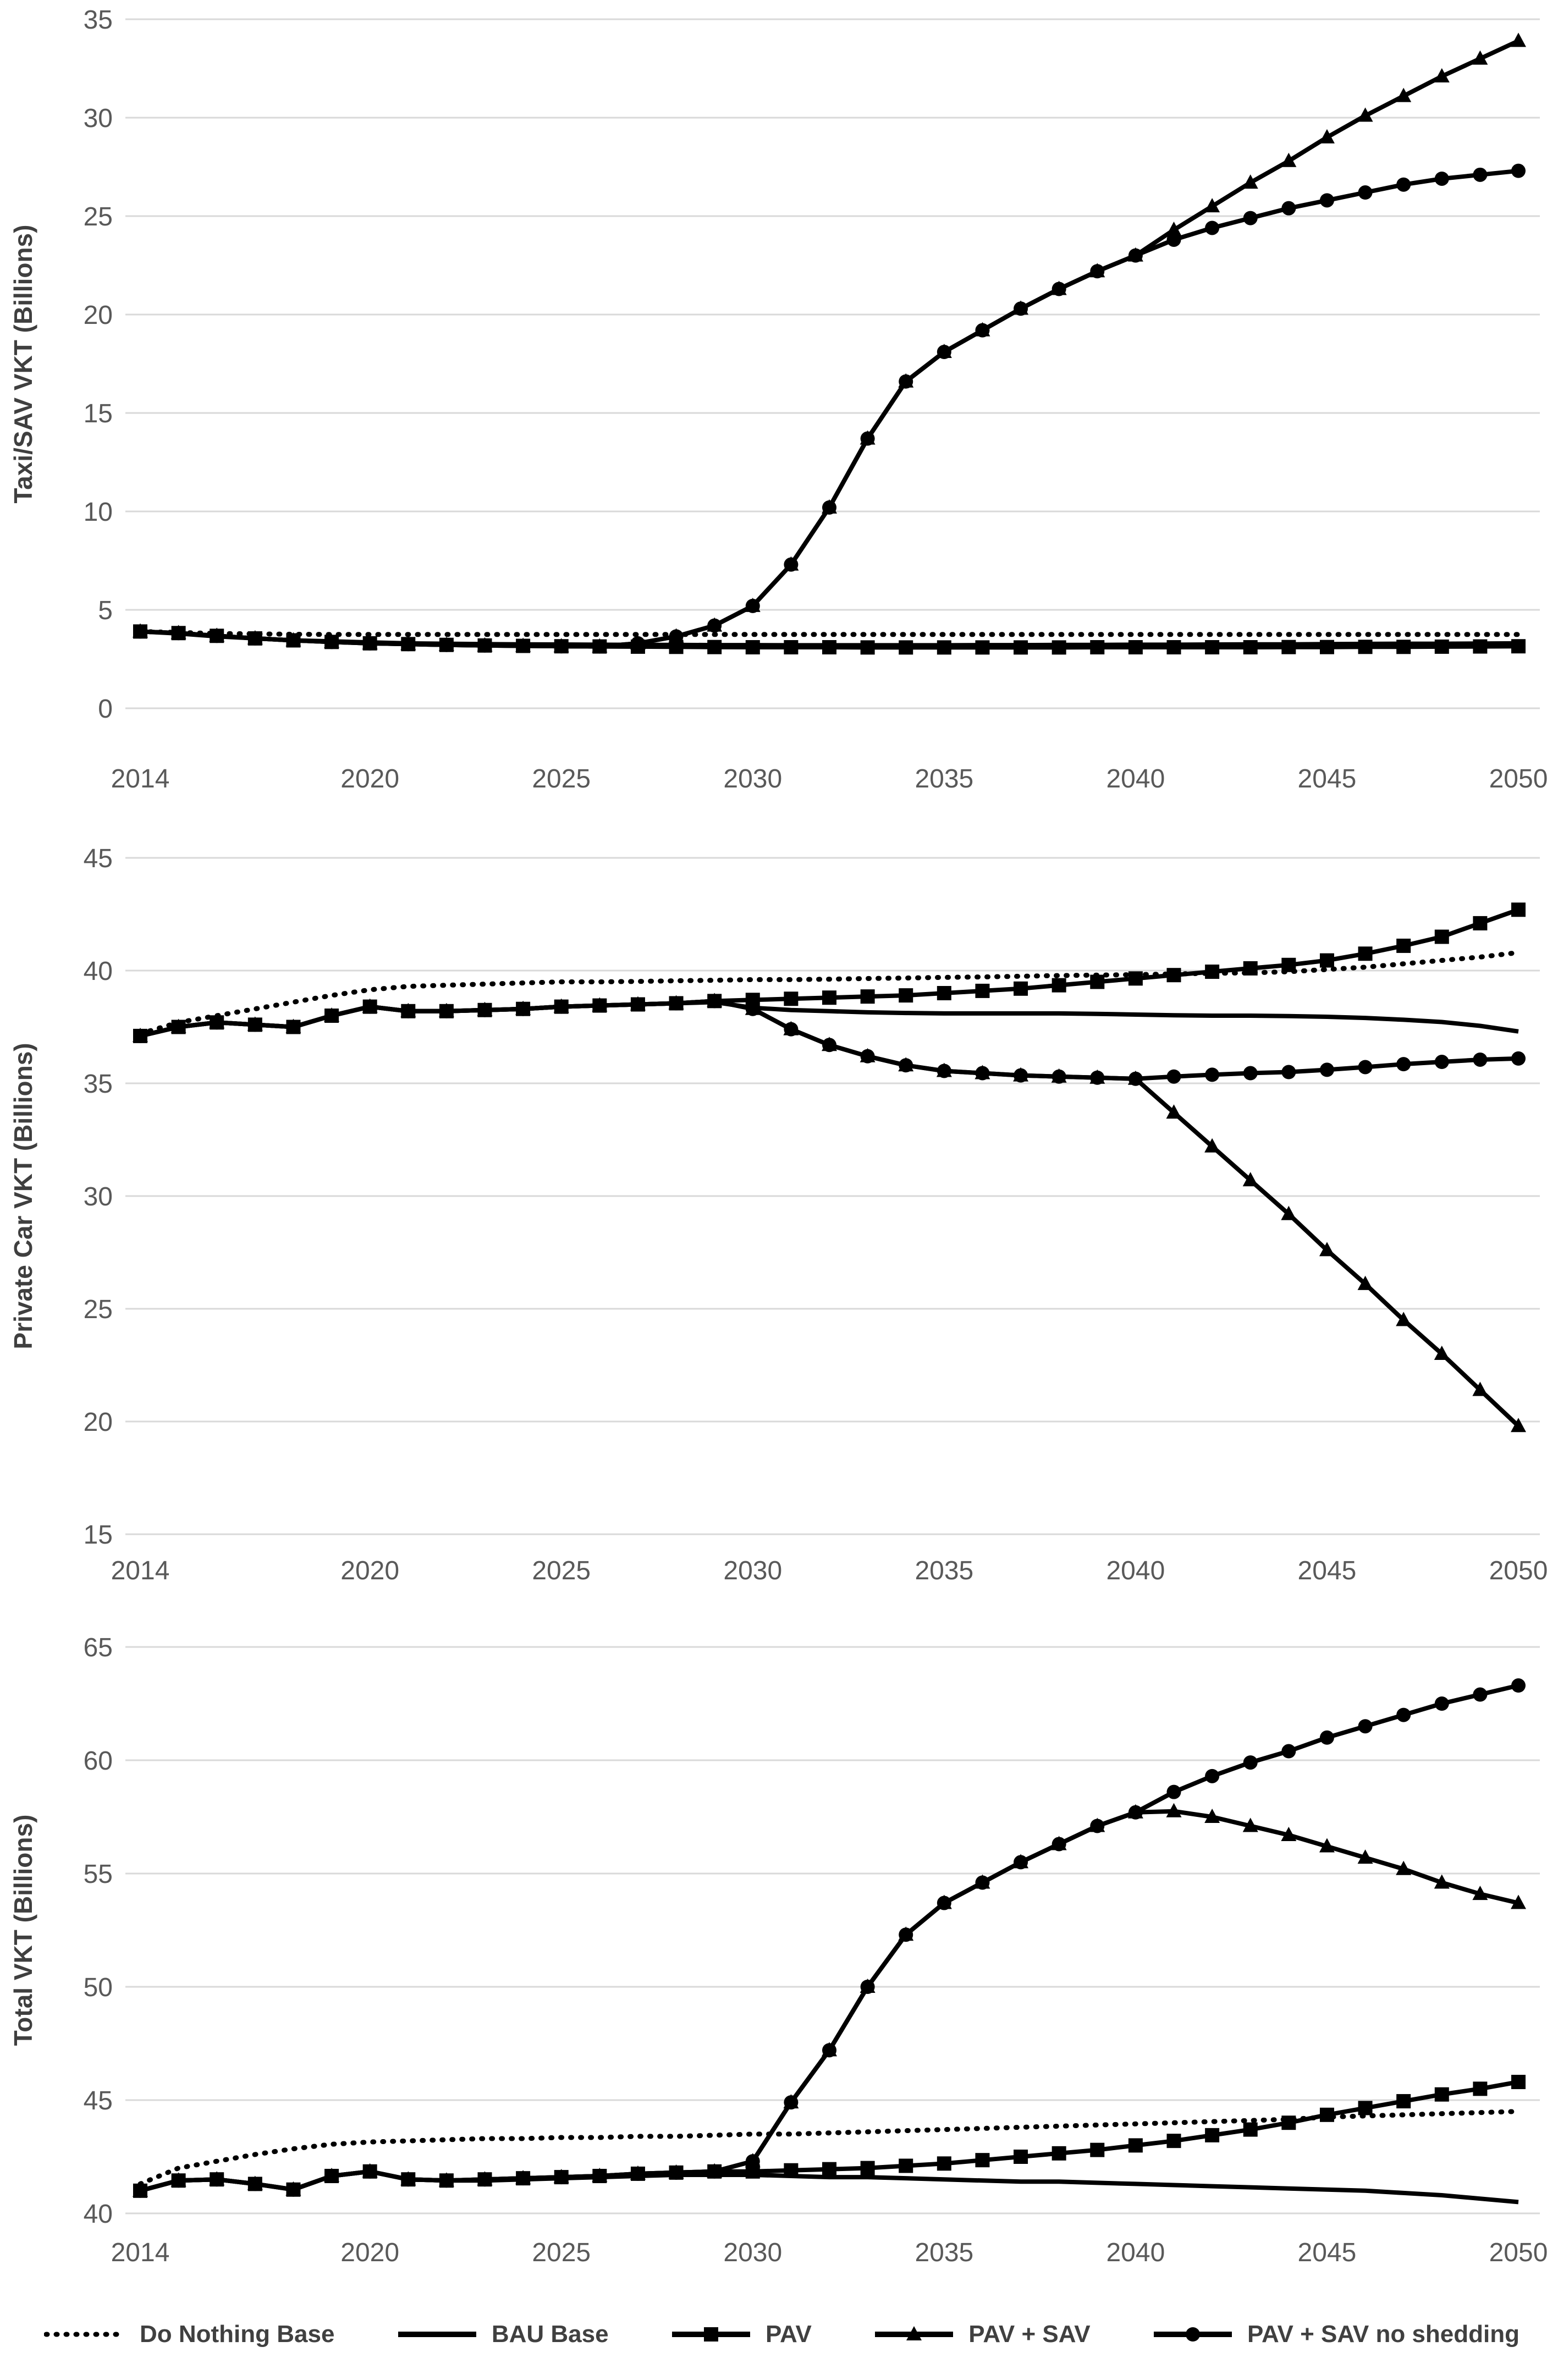 This screenshot has width=1558, height=2380. Describe the element at coordinates (98, 364) in the screenshot. I see `y-tick-labels: 0 5 10 15 20 25 30 35` at that location.